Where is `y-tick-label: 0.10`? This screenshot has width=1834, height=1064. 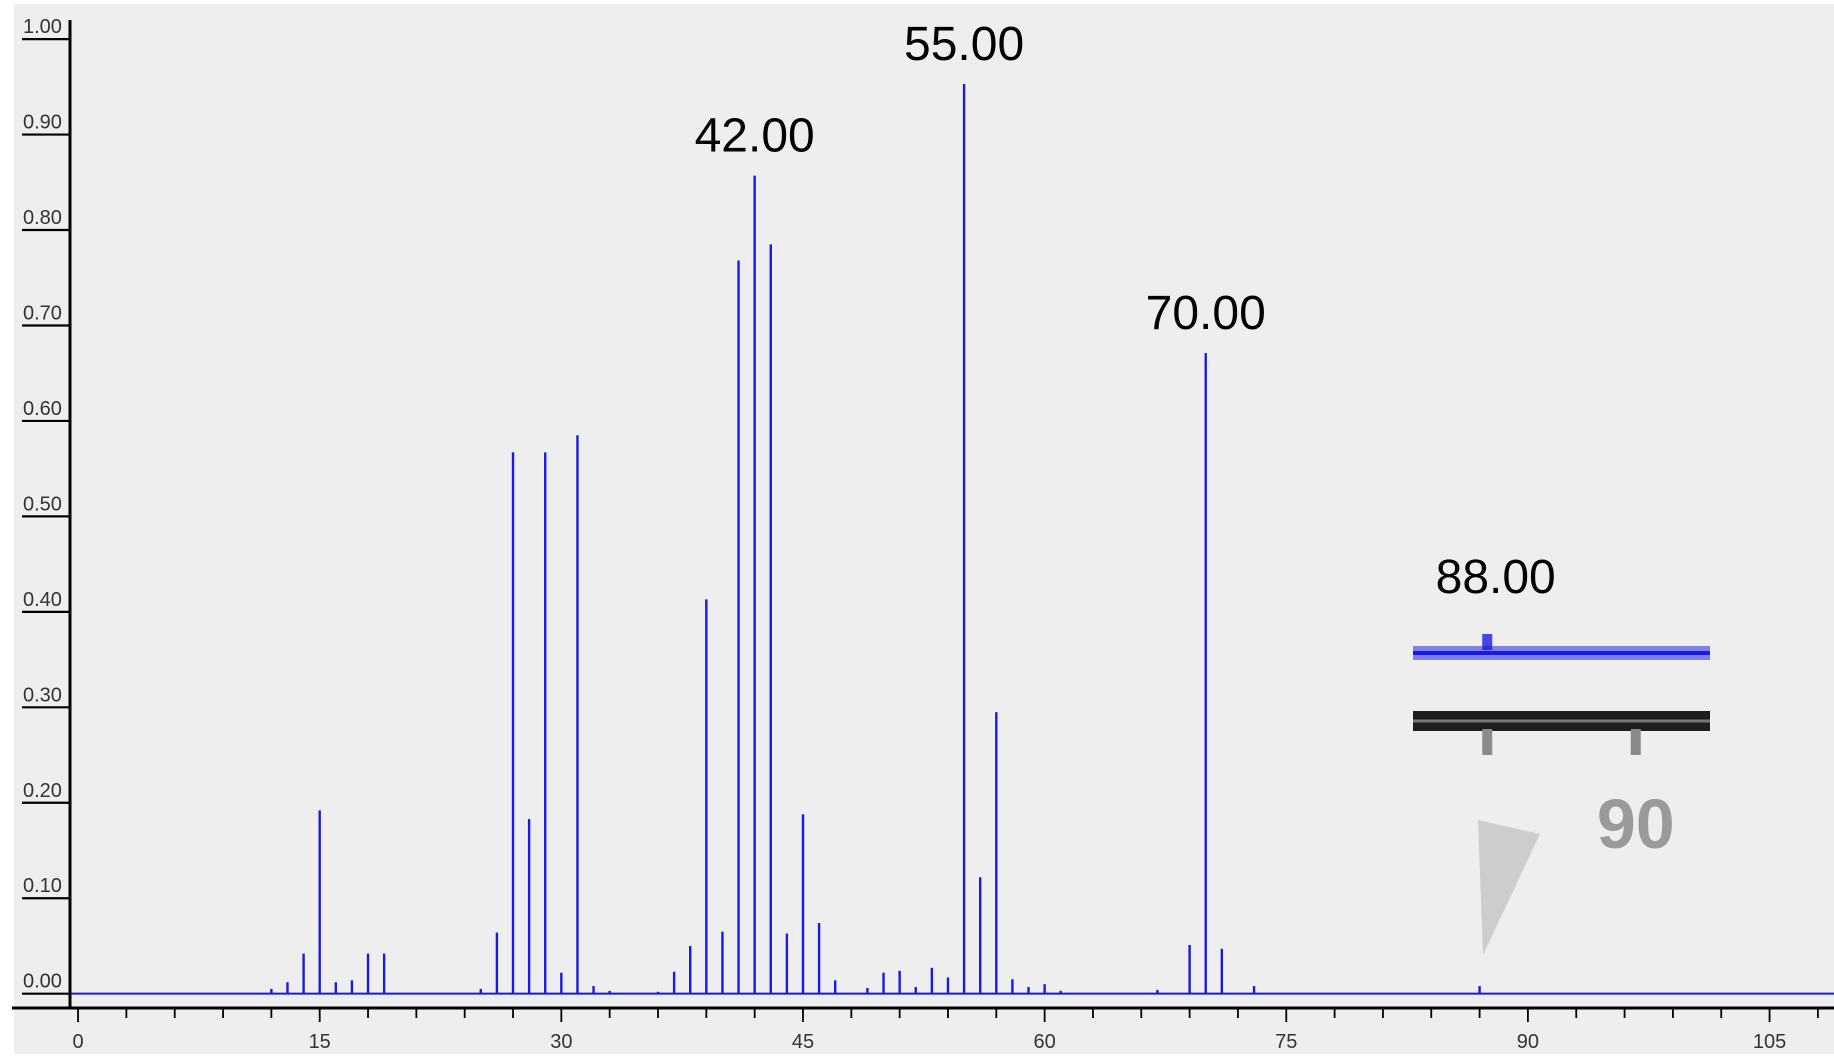 y-tick-label: 0.10 is located at coordinates (42, 886).